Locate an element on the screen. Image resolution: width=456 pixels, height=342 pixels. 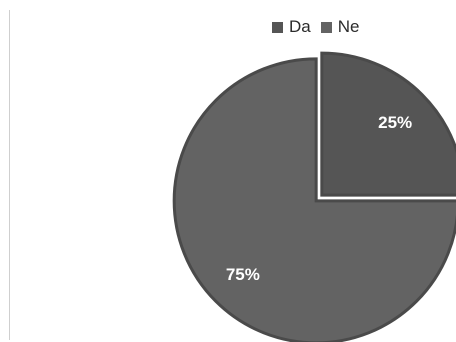
legend-label-ne: Ne is located at coordinates (348, 26).